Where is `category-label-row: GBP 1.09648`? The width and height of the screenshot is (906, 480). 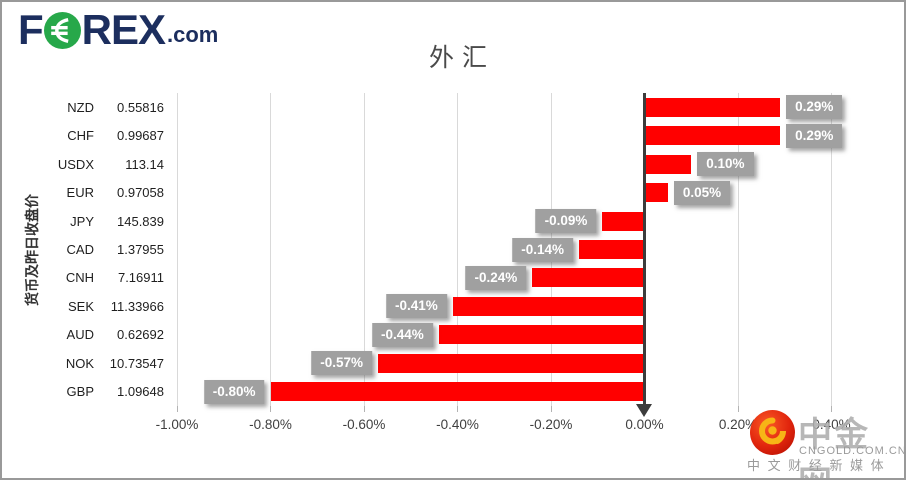 category-label-row: GBP 1.09648 is located at coordinates (83, 392).